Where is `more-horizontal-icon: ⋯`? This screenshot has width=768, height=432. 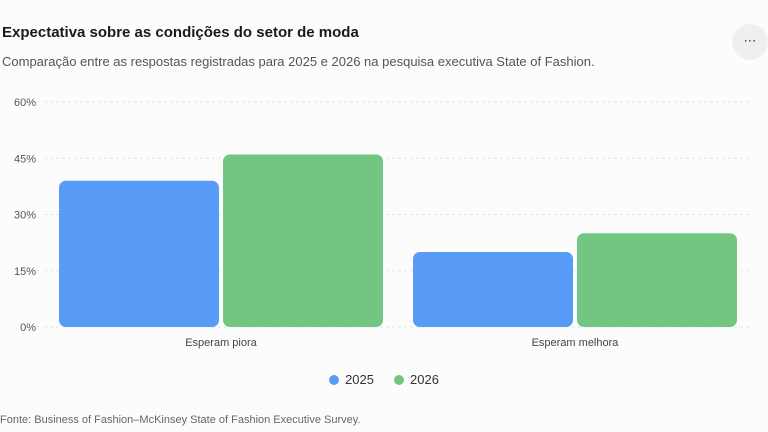 more-horizontal-icon: ⋯ is located at coordinates (750, 40).